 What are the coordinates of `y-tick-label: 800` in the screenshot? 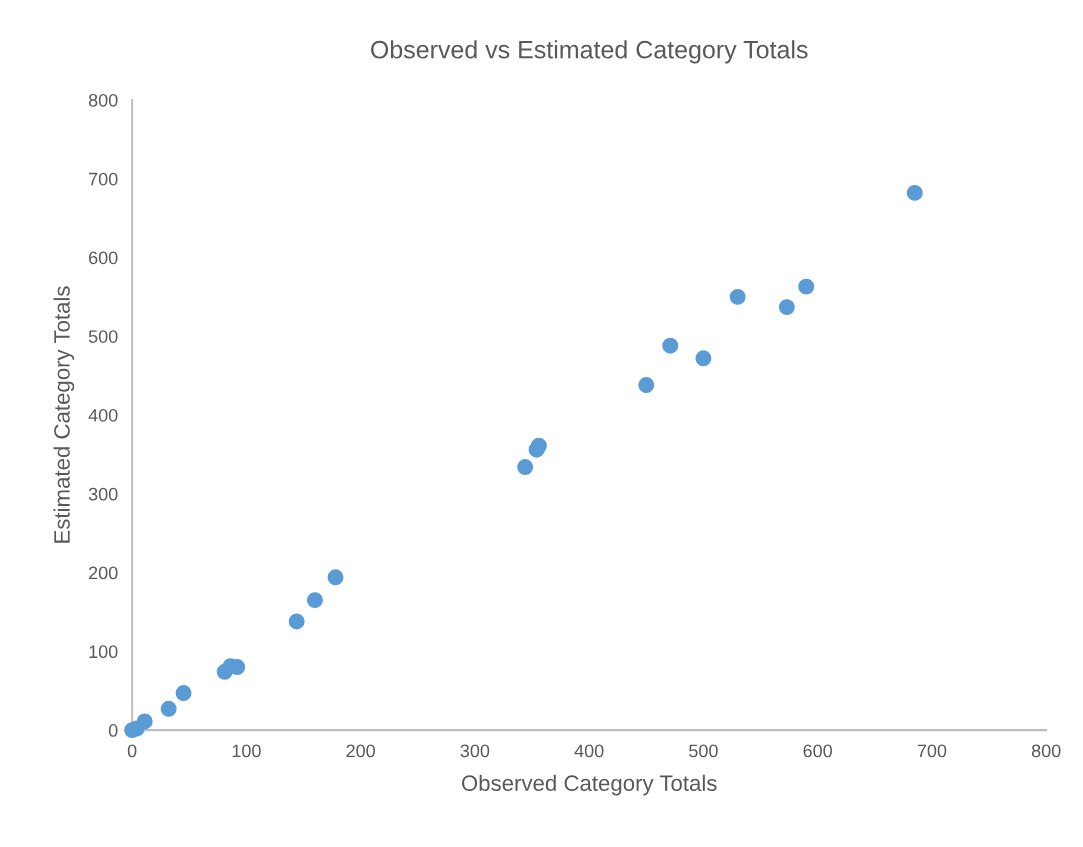 It's located at (103, 100).